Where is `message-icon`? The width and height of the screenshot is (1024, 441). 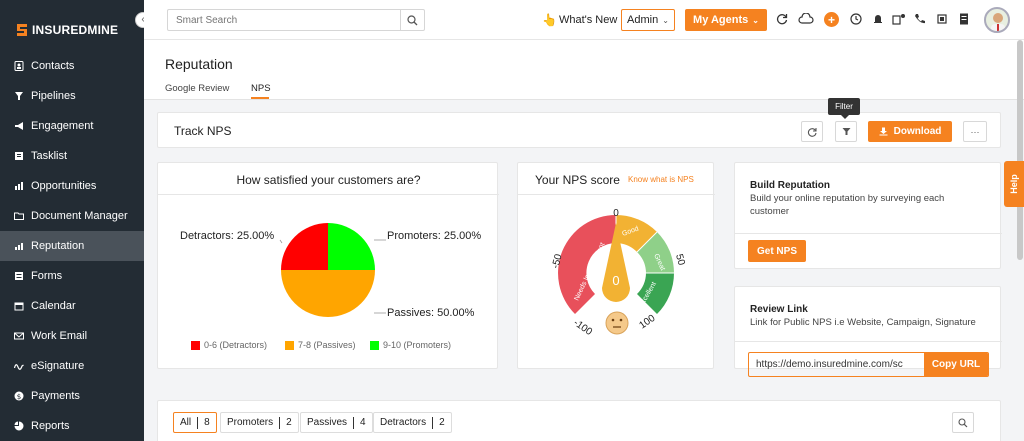 message-icon is located at coordinates (899, 19).